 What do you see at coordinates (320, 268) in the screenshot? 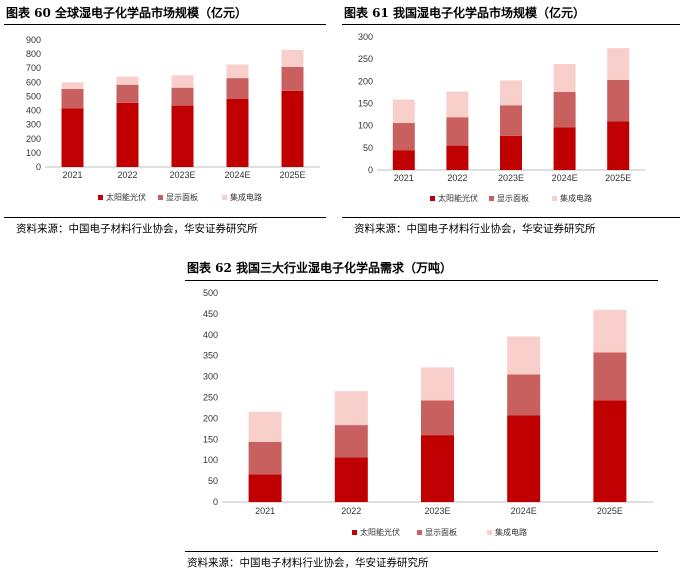
I see `chart-title: 图表 62 我国三大行业湿电子化学品需求（万吨）` at bounding box center [320, 268].